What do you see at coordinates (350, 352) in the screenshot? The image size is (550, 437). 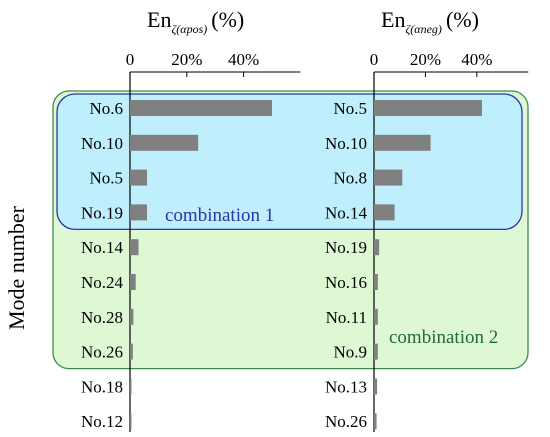 I see `right-category-label: No.9` at bounding box center [350, 352].